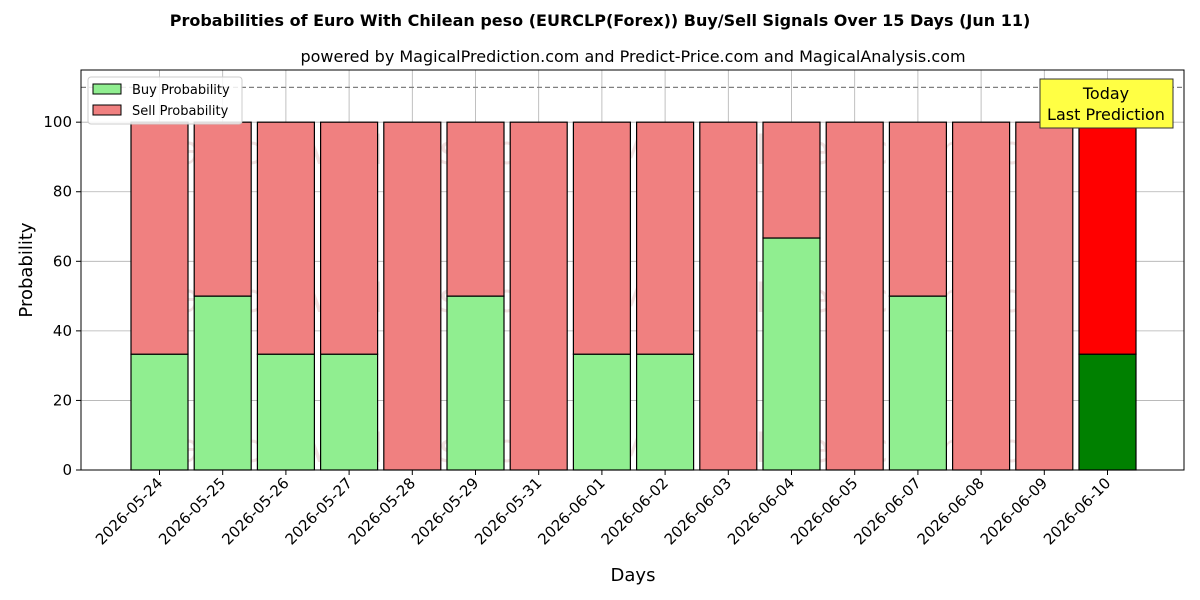 This screenshot has width=1200, height=600. Describe the element at coordinates (62, 261) in the screenshot. I see `y-tick-label: 60` at that location.